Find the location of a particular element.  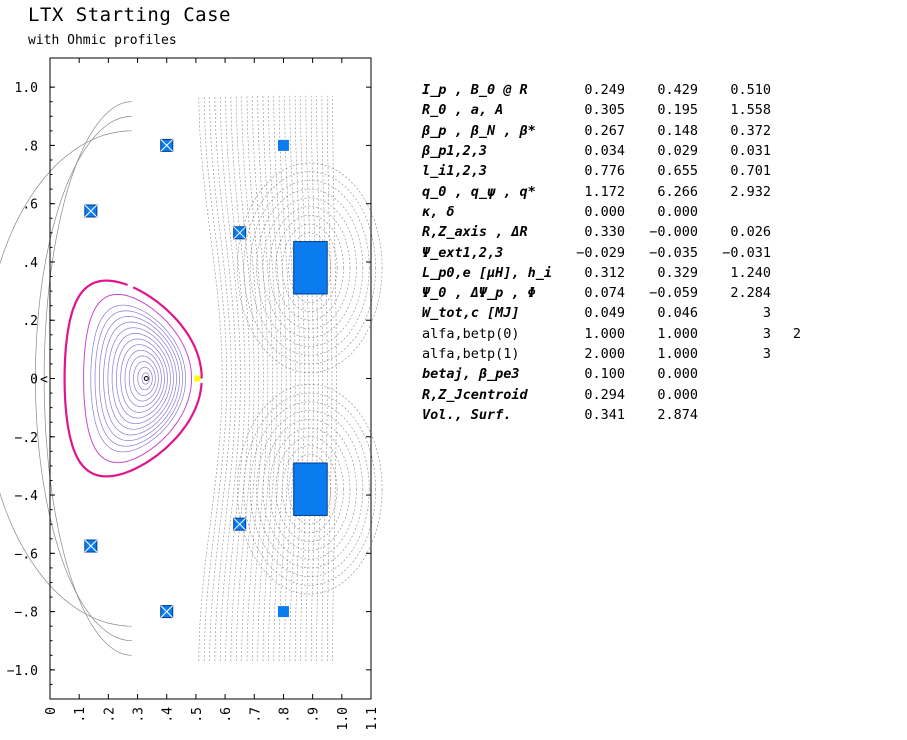

param-row: R,Z_Jcentroid 0.294 0.000 is located at coordinates (611, 394).